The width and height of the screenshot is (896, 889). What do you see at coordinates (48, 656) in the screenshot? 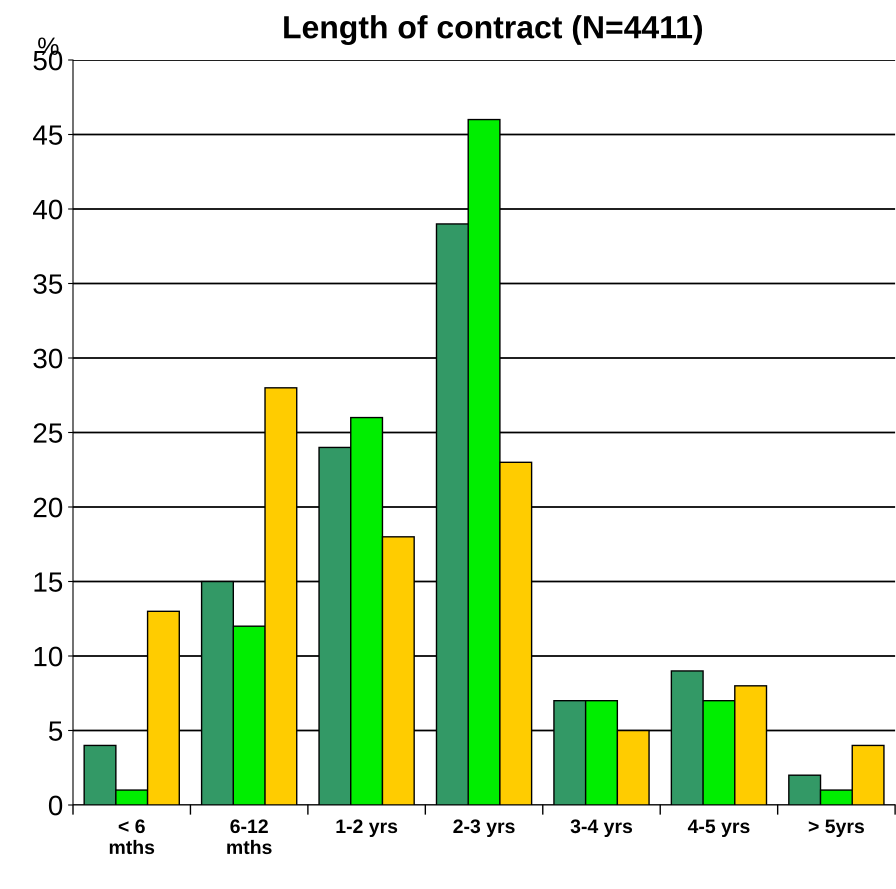
I see `y-tick-label: 10` at bounding box center [48, 656].